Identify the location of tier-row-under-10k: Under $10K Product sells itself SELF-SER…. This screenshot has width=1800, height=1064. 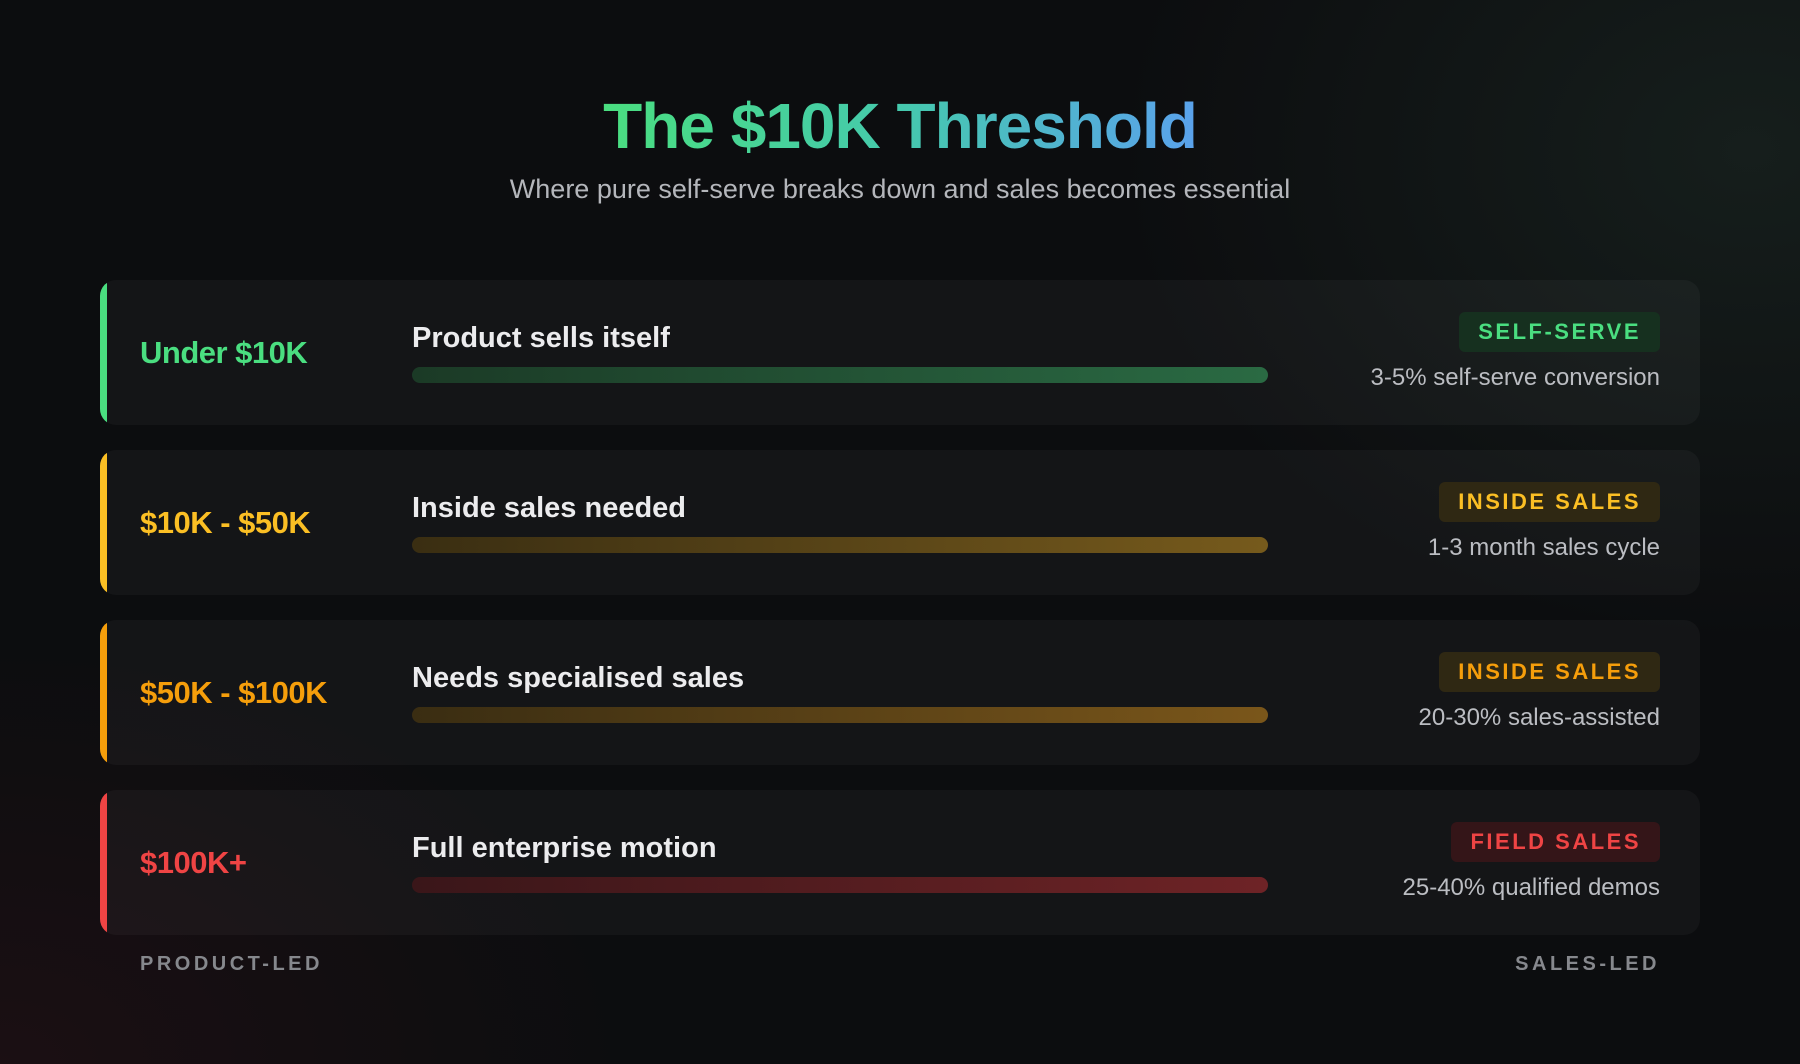
(900, 352).